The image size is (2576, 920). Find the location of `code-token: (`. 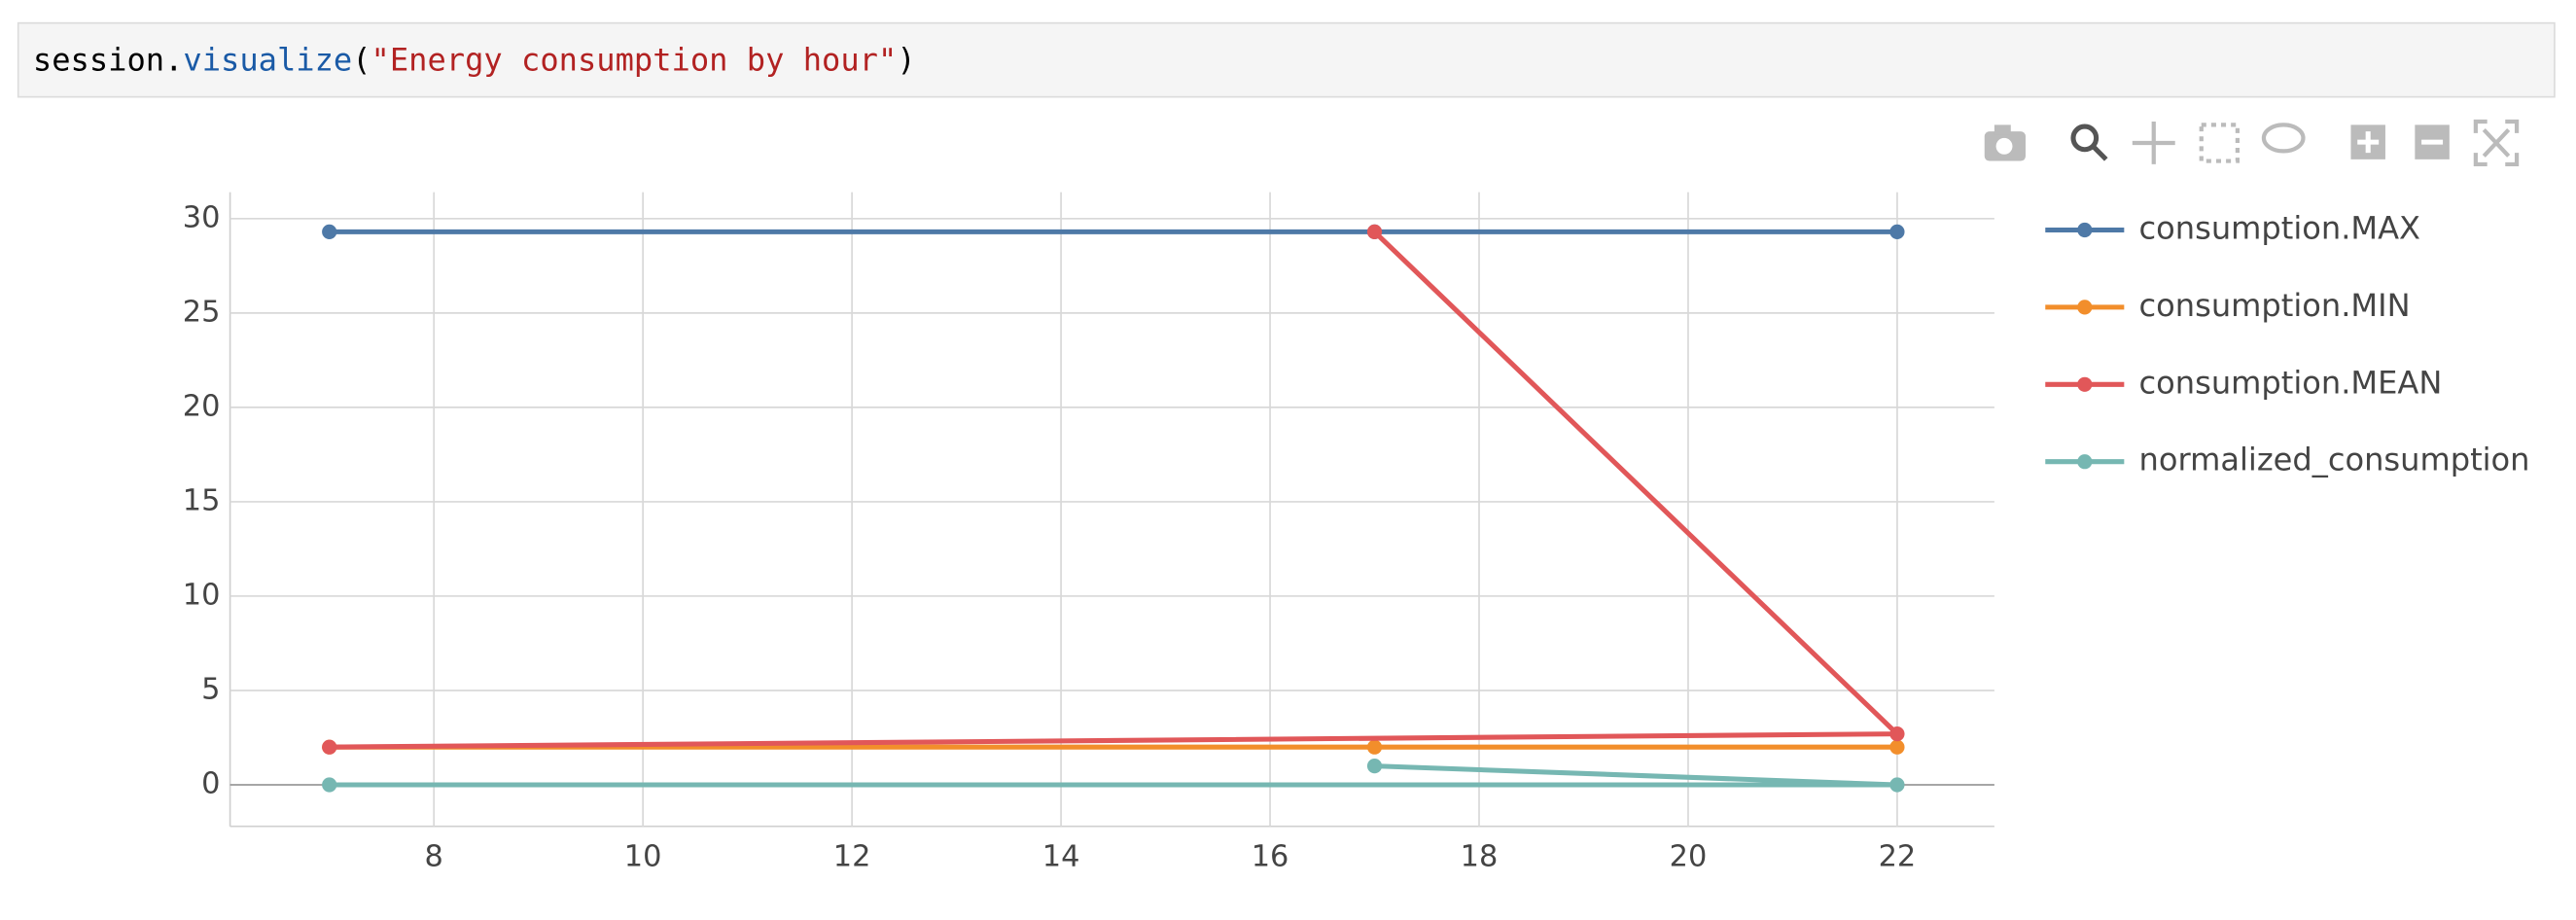

code-token: ( is located at coordinates (361, 60).